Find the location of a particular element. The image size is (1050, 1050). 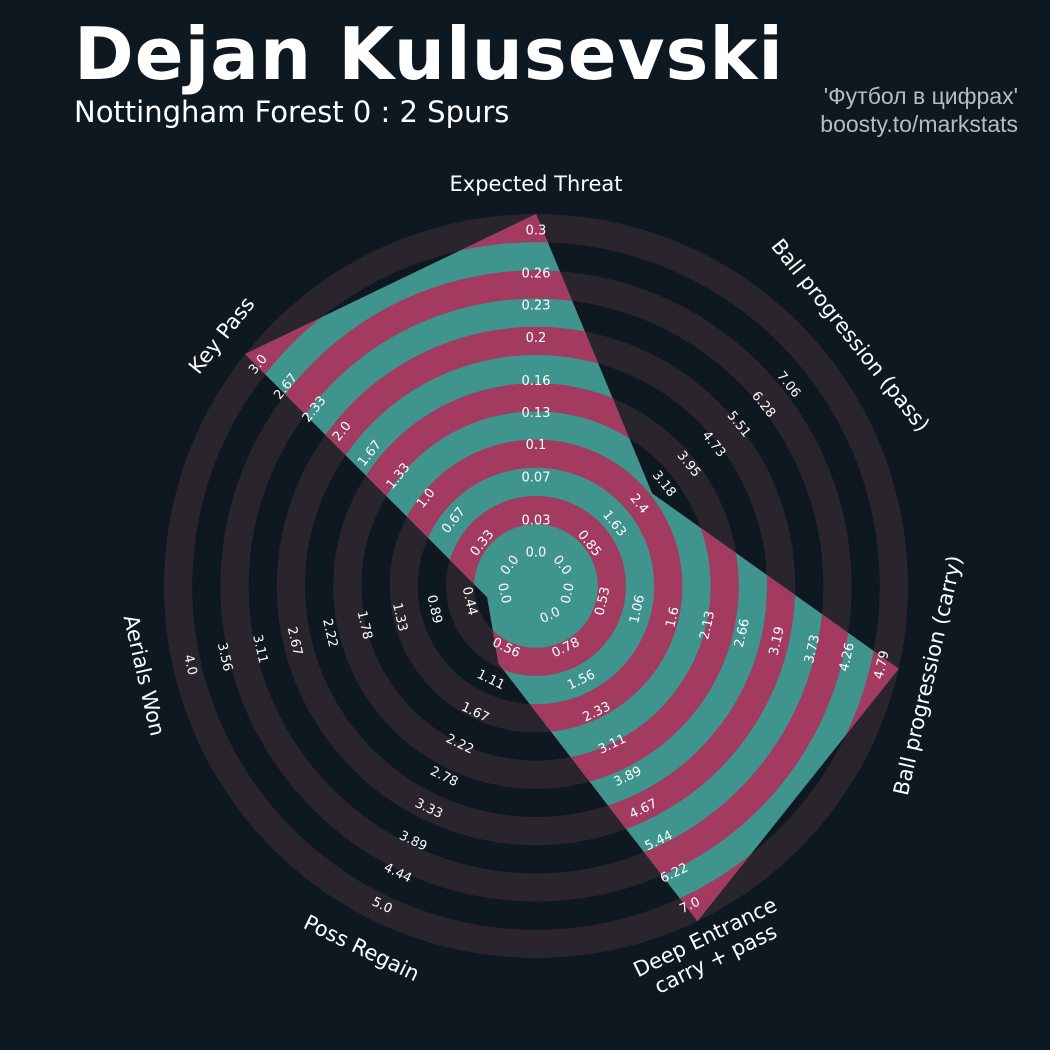

tick-label: 0.16 is located at coordinates (536, 381).